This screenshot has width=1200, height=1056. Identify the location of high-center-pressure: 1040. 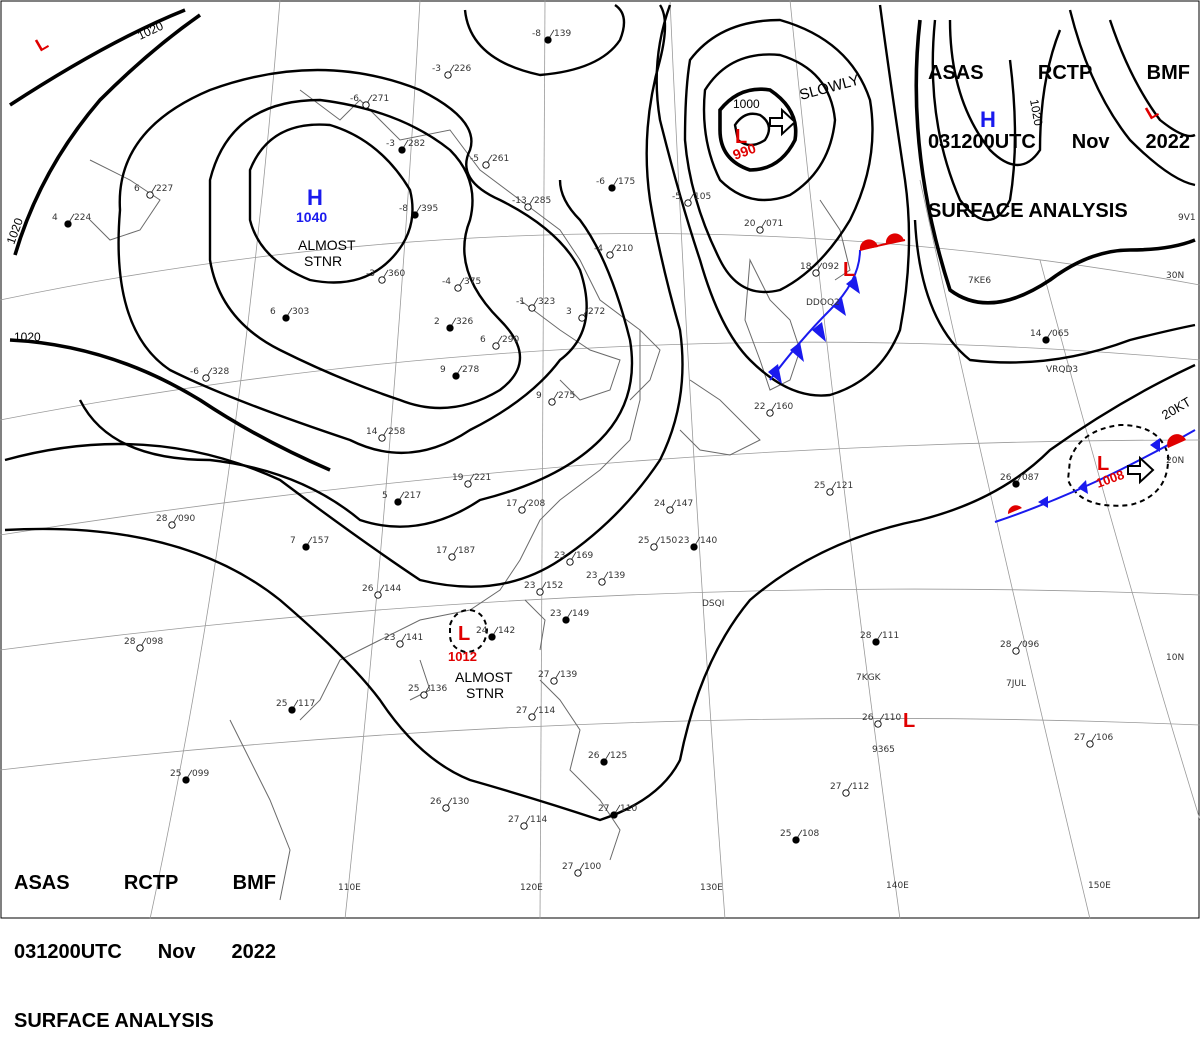
(311, 217).